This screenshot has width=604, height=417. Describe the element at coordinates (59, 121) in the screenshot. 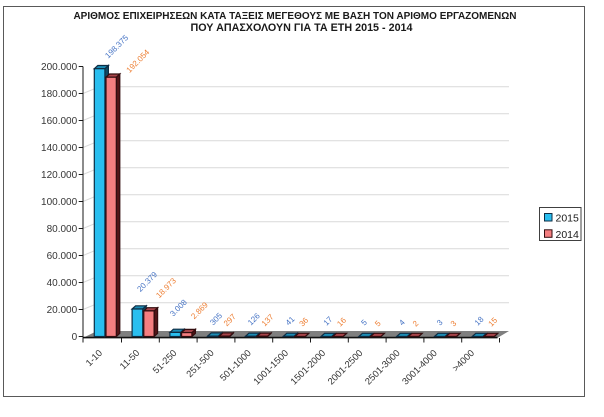

I see `svg-text: 160.000` at that location.